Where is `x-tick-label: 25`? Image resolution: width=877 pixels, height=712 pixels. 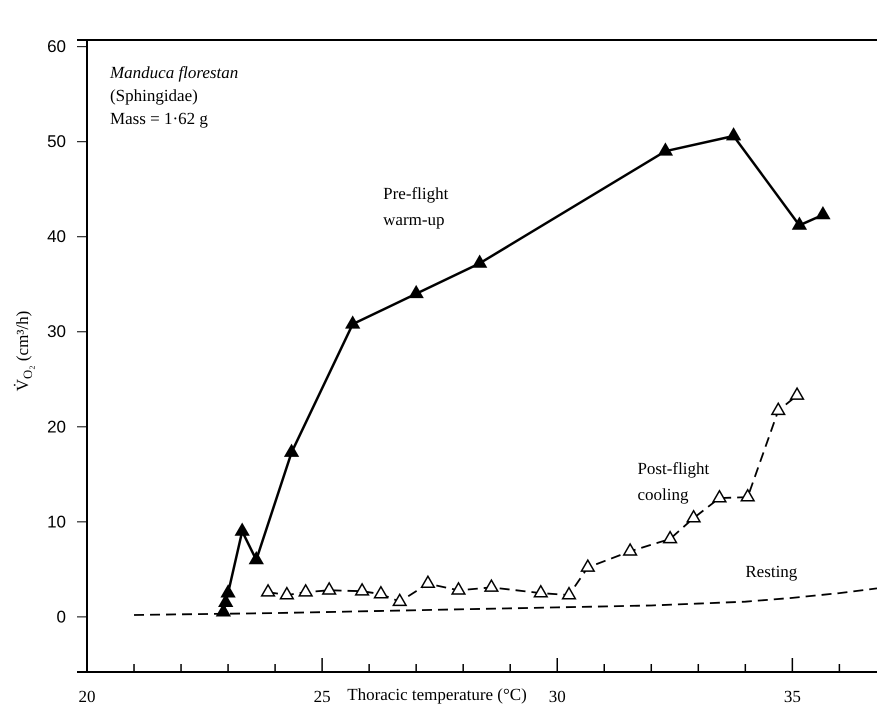
x-tick-label: 25 is located at coordinates (322, 696).